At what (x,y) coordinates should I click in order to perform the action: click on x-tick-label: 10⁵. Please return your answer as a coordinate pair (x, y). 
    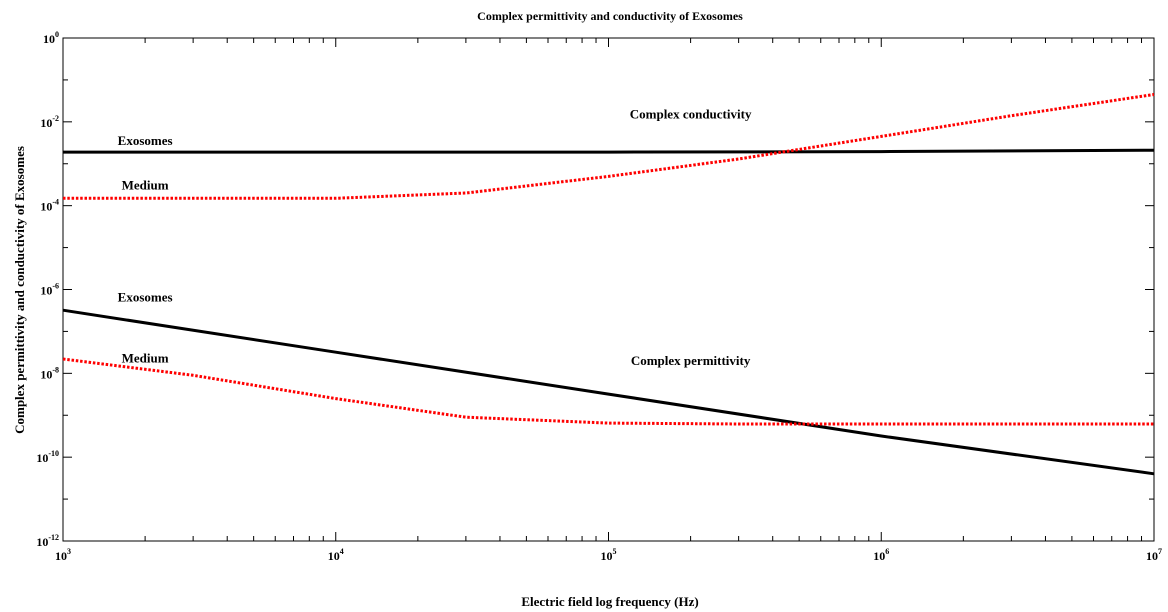
    Looking at the image, I should click on (609, 555).